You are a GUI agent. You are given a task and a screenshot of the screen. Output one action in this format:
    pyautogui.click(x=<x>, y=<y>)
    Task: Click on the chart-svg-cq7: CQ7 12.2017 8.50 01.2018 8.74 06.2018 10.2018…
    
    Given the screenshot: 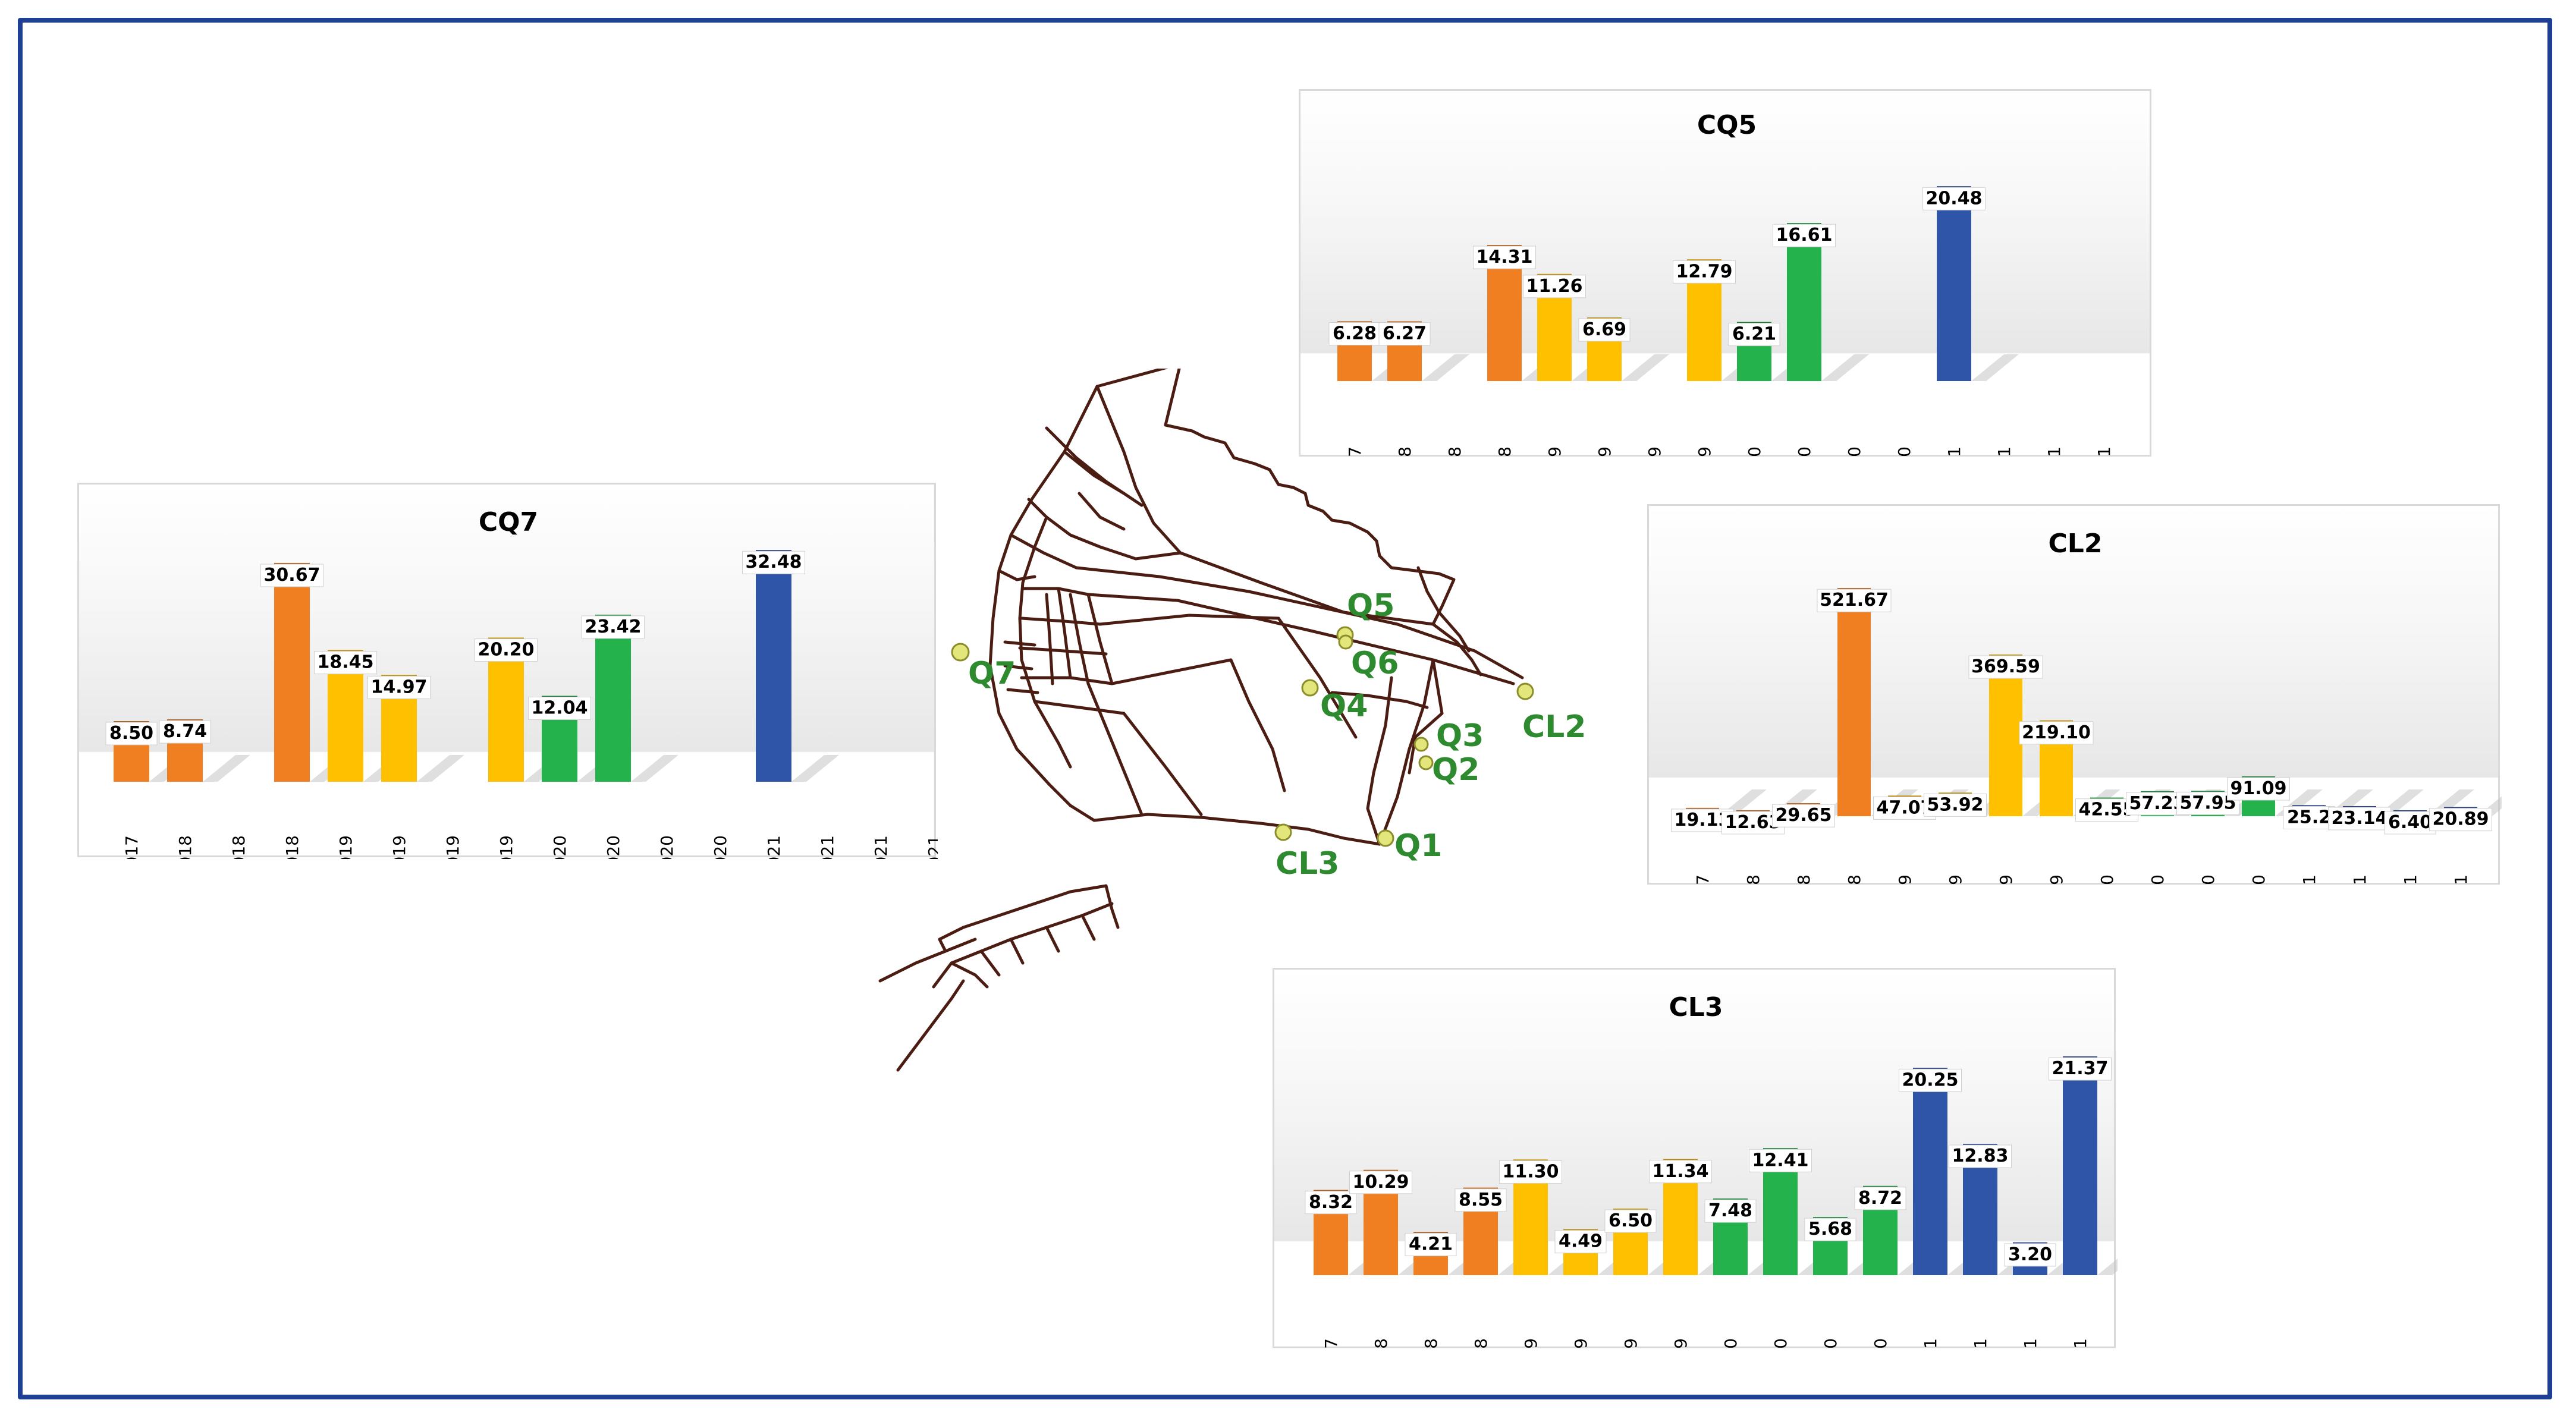 What is the action you would take?
    pyautogui.click(x=521, y=683)
    